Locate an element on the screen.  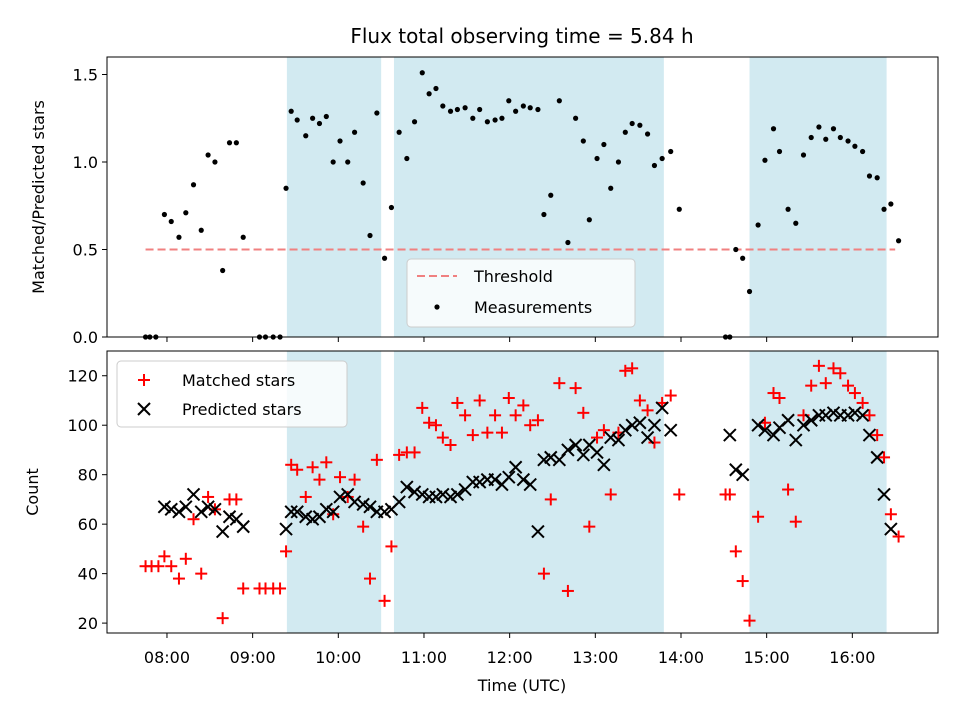
shaded-interval is located at coordinates (818, 197).